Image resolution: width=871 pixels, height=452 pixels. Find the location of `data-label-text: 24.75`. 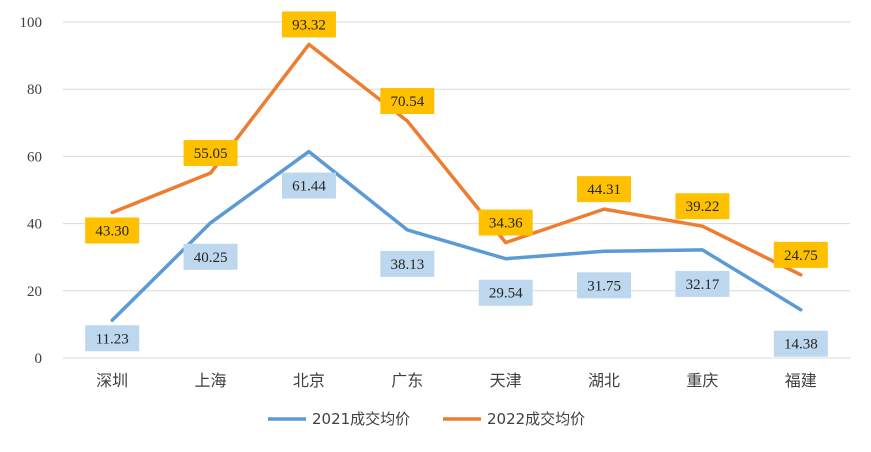

data-label-text: 24.75 is located at coordinates (801, 256).